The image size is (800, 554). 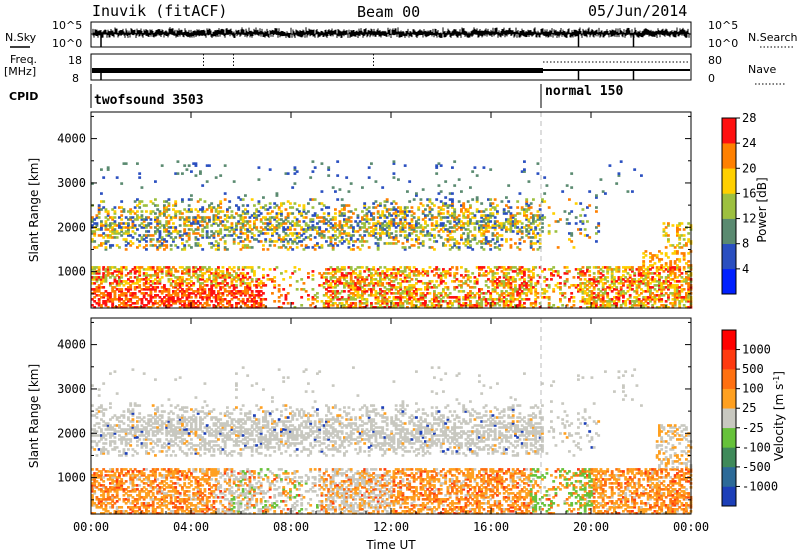 What do you see at coordinates (749, 143) in the screenshot?
I see `power-colorbar-tick-5: 24` at bounding box center [749, 143].